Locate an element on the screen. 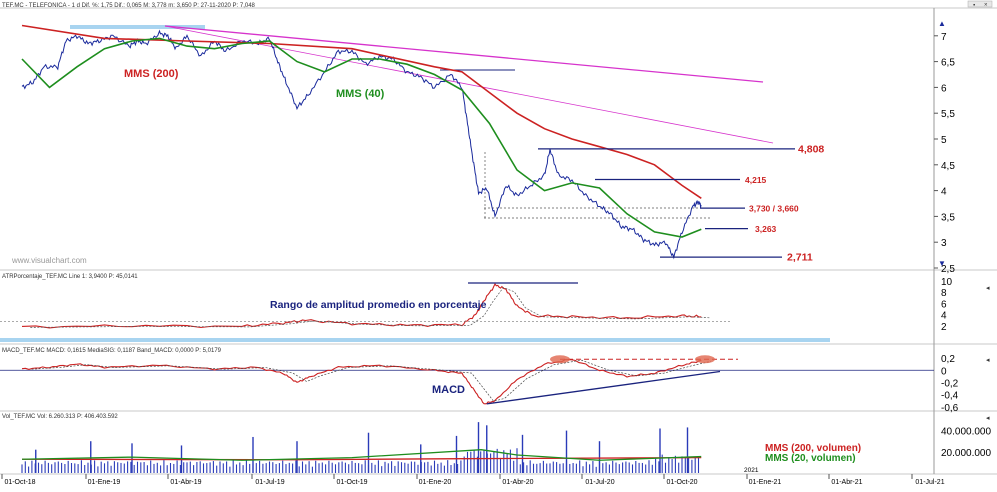 The image size is (997, 492). macd-y-tick-label: -0,6 is located at coordinates (950, 408).